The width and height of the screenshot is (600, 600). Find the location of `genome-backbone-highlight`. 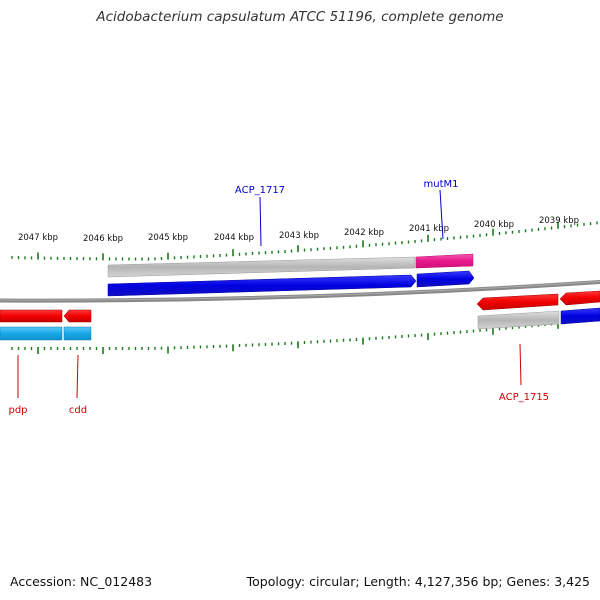

genome-backbone-highlight is located at coordinates (300, 291).